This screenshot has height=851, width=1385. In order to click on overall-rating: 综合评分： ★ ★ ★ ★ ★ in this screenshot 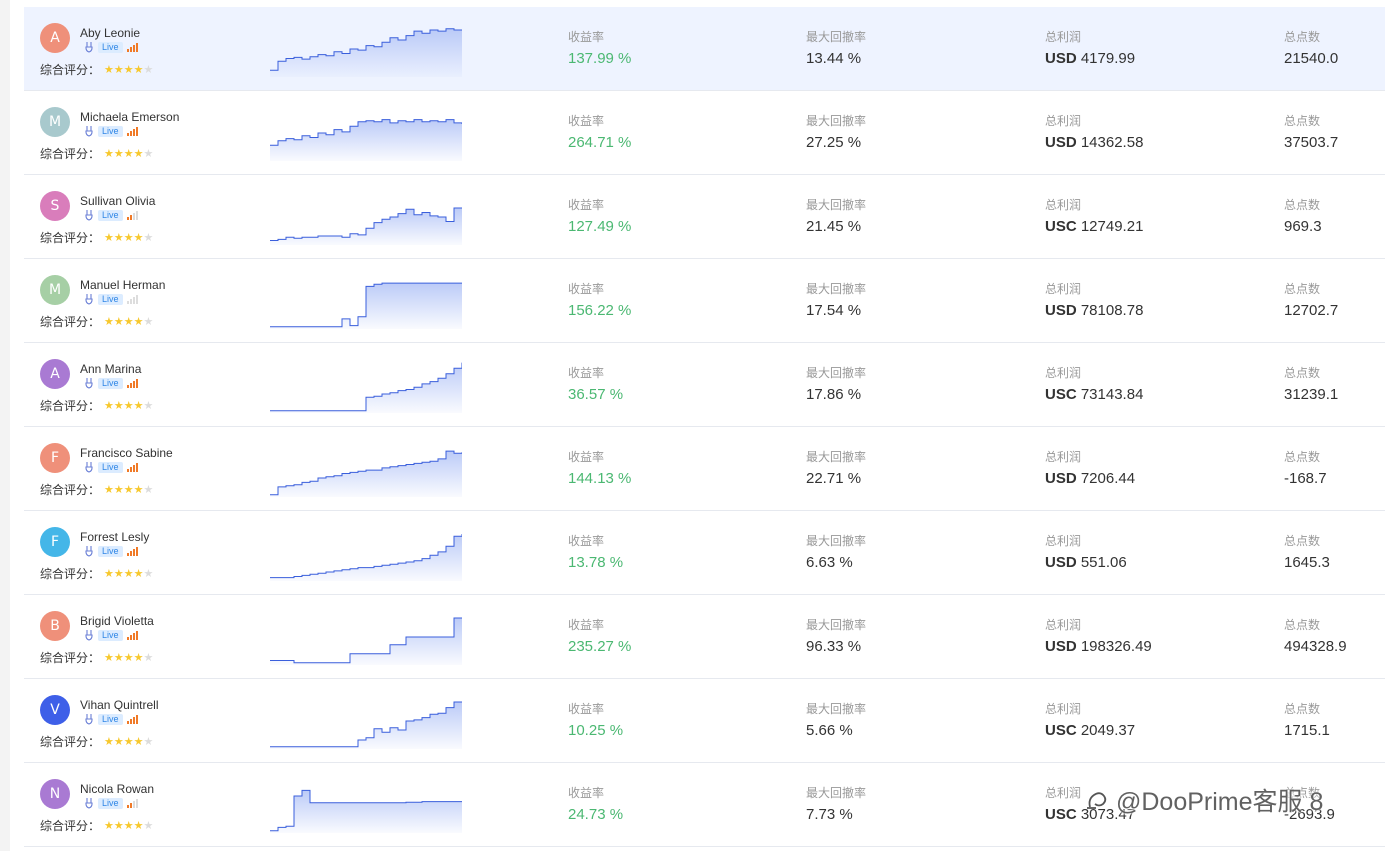, I will do `click(96, 489)`.